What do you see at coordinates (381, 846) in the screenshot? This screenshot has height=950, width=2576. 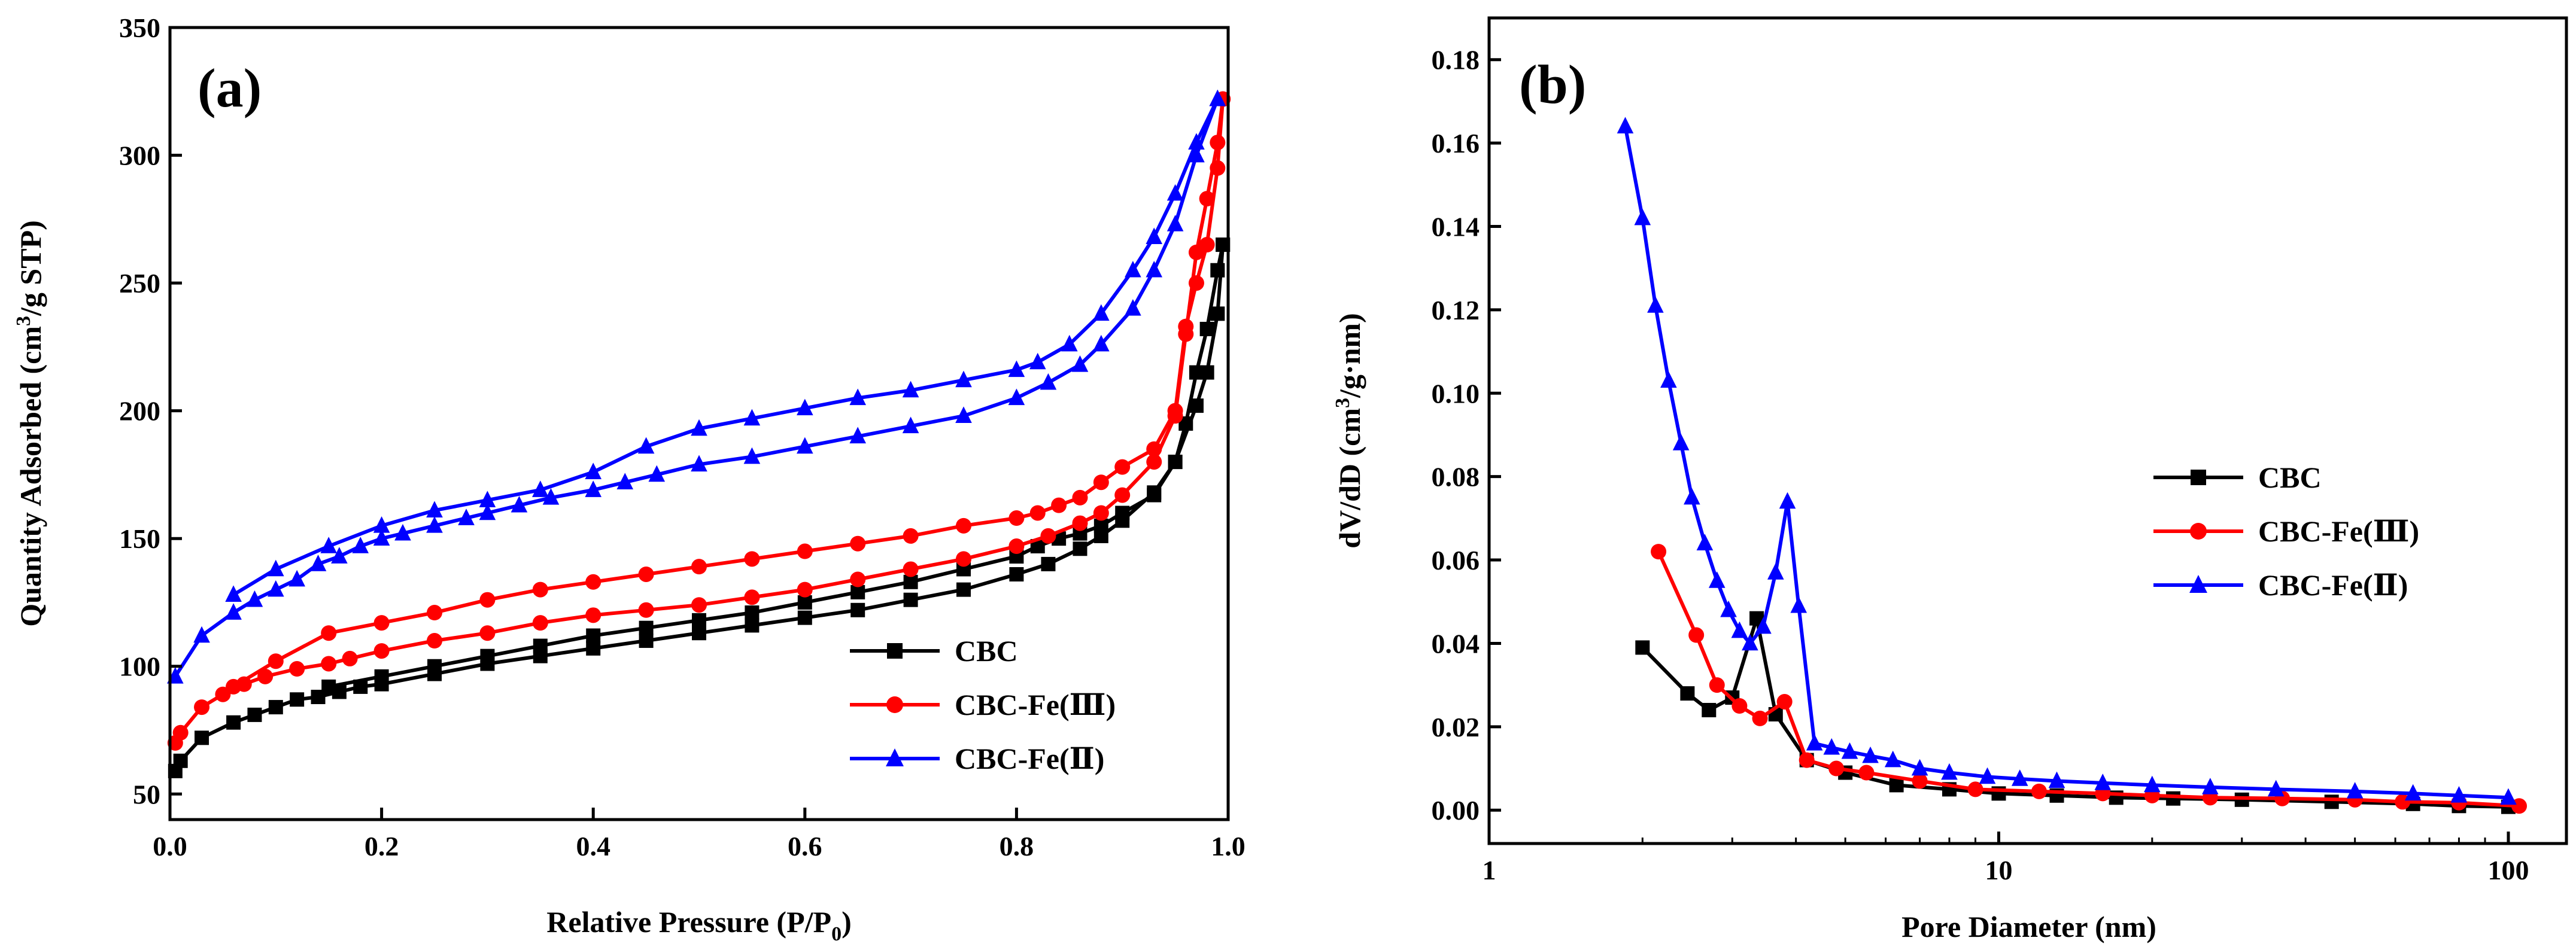 I see `x-tick-label: 0.2` at bounding box center [381, 846].